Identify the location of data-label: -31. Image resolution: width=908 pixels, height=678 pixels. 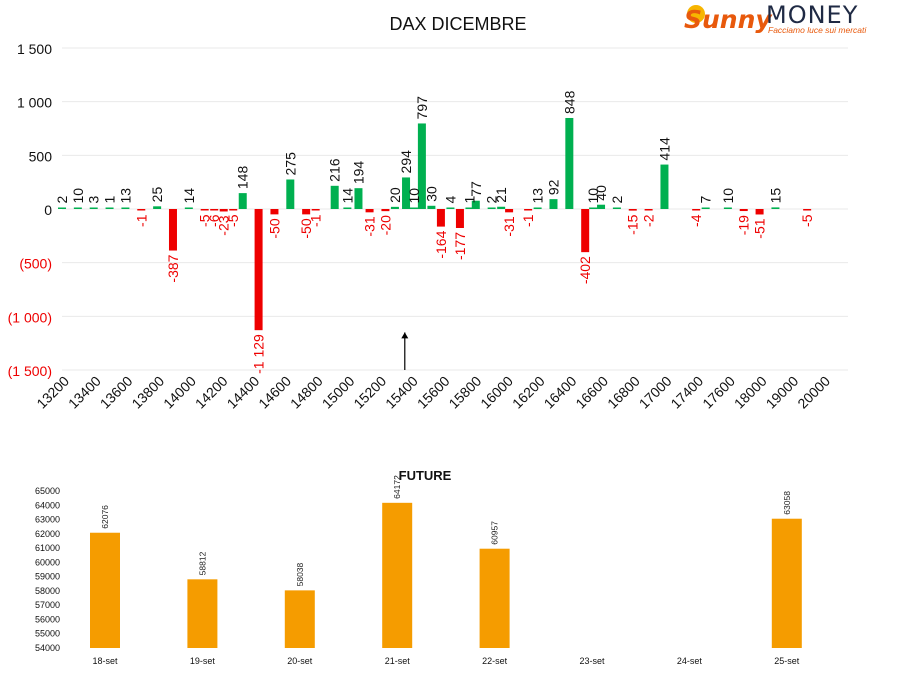
(370, 226).